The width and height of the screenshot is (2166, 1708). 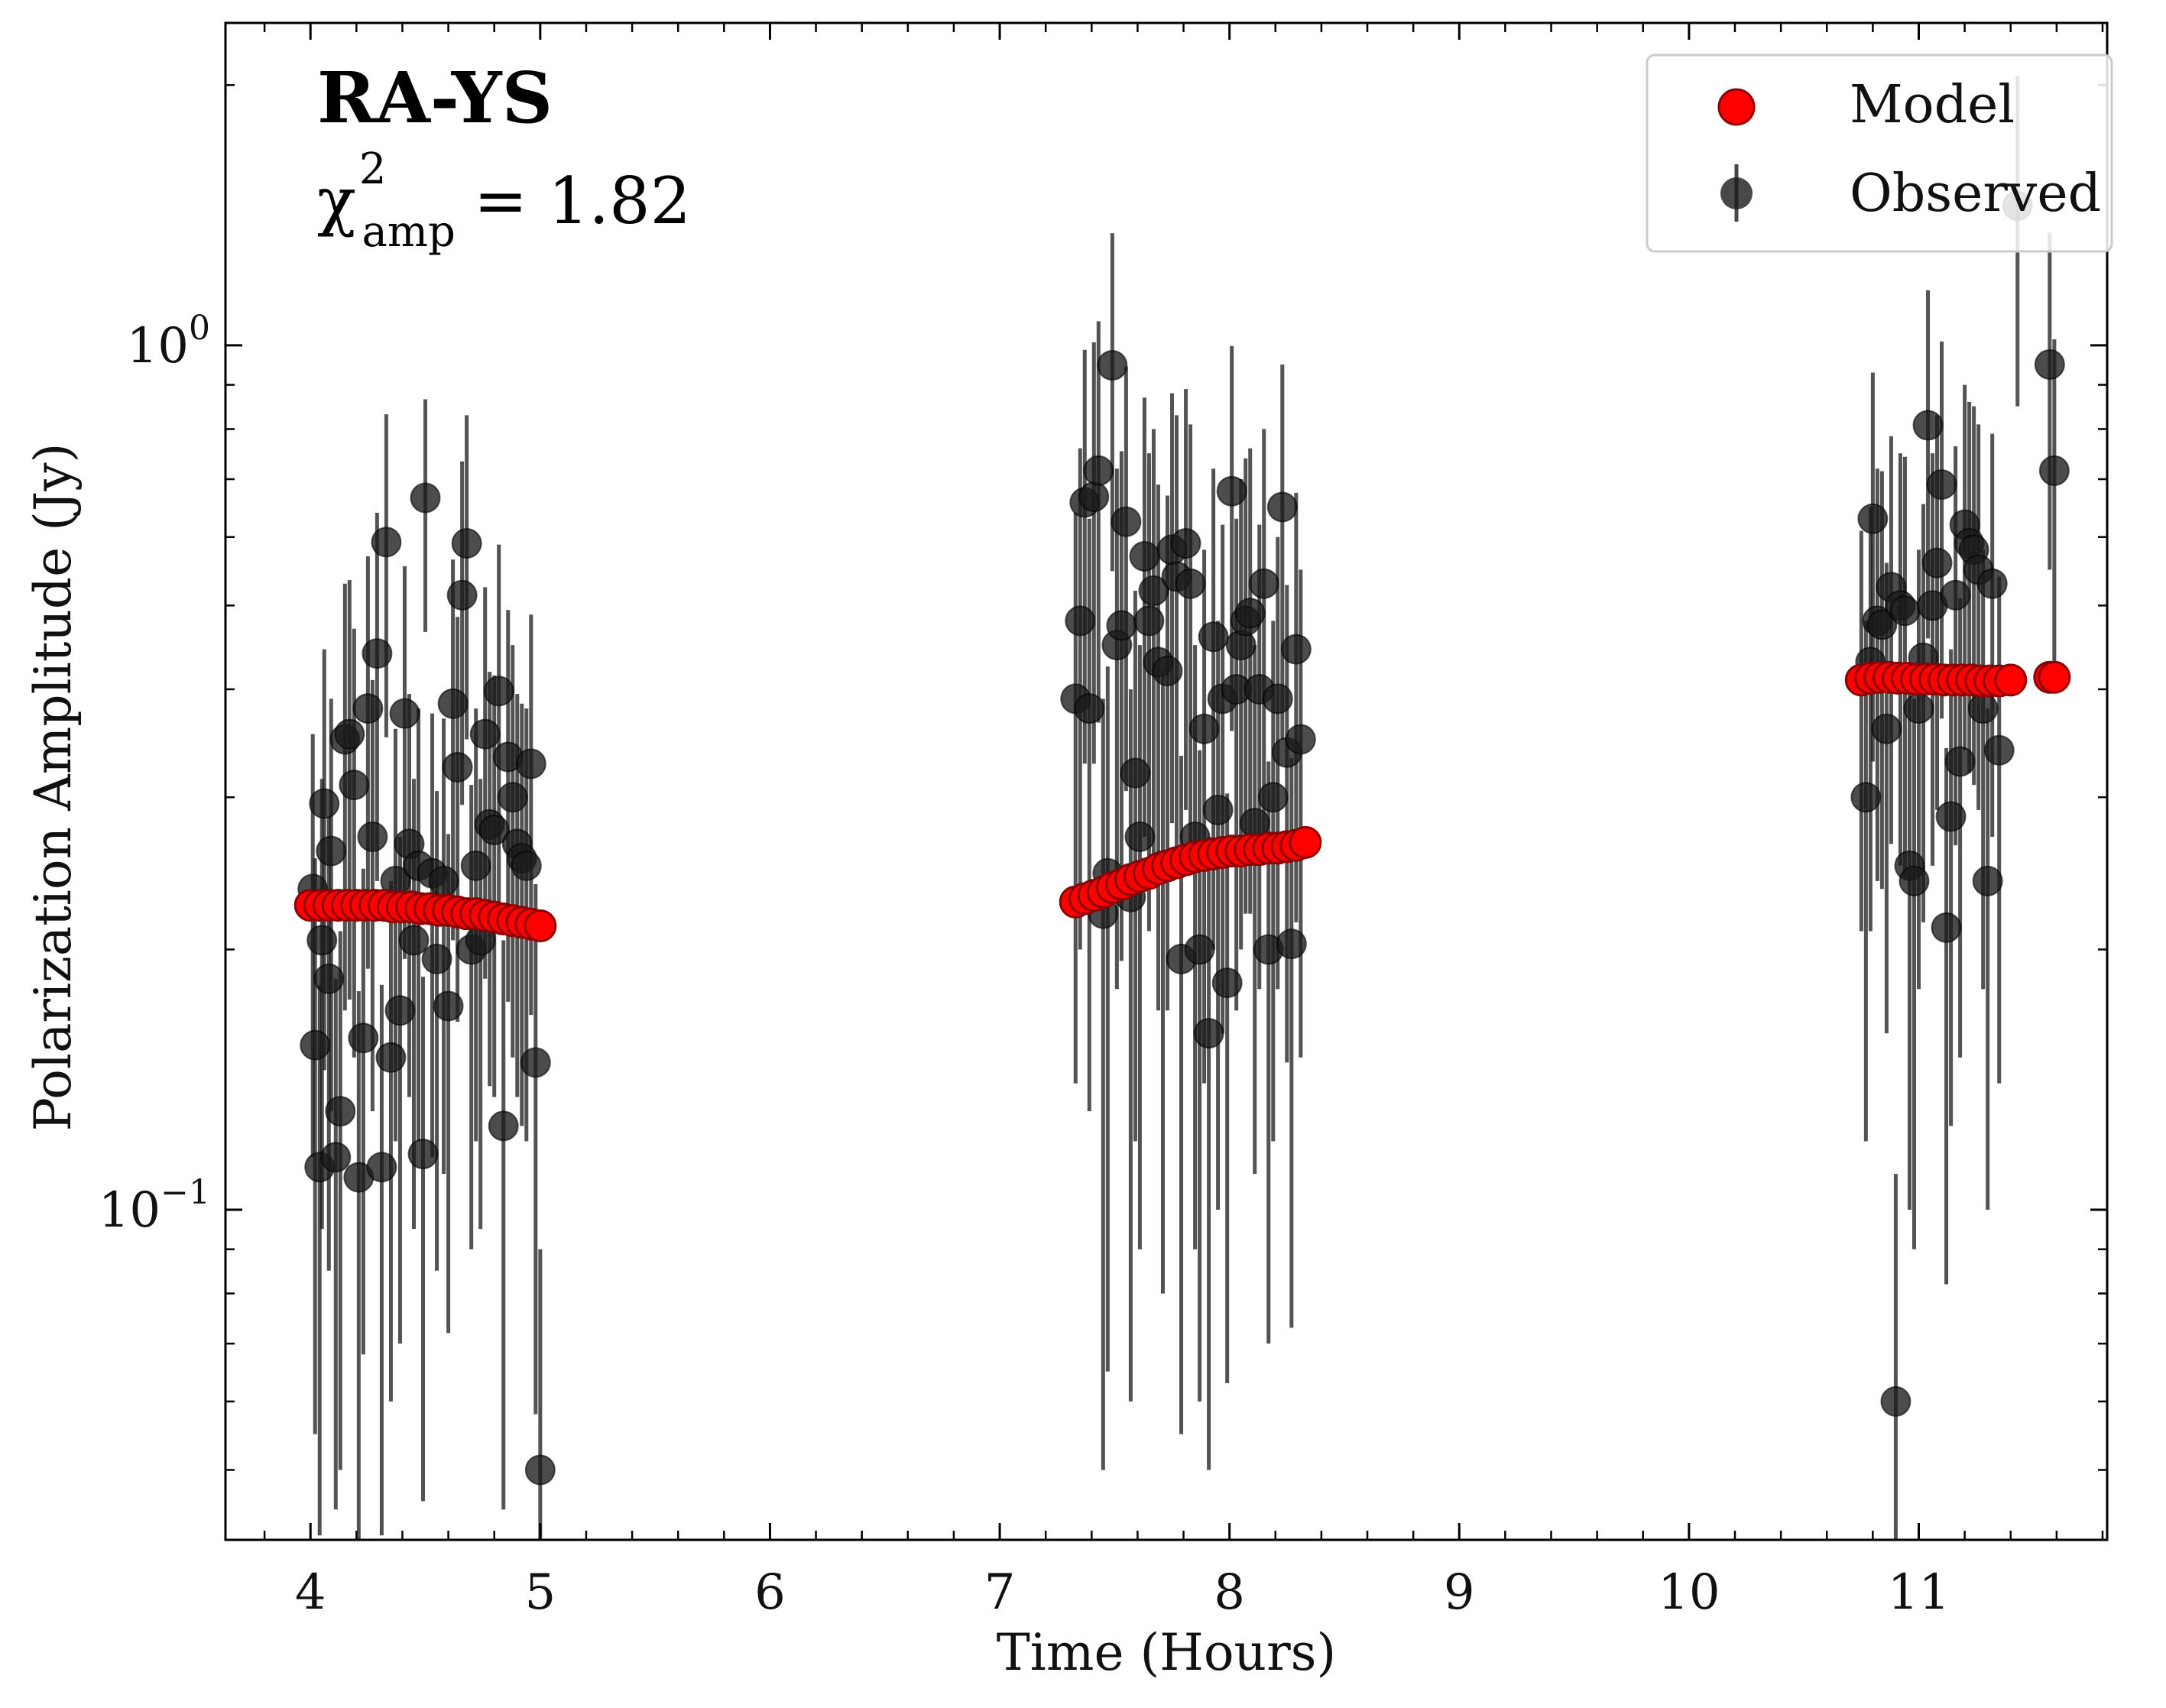 I want to click on y-tick-label: 10⁰, so click(x=168, y=341).